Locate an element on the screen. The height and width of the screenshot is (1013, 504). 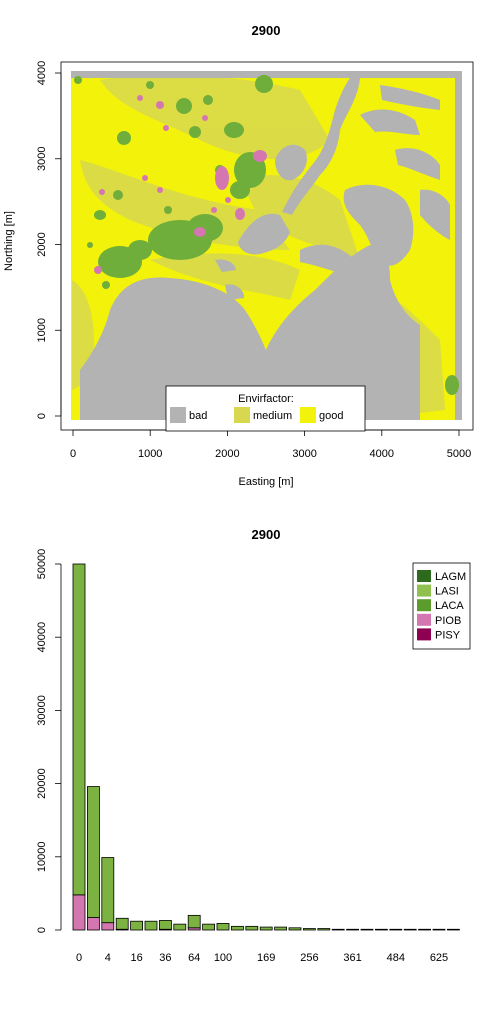
bar-legend-label-lasi: LASI is located at coordinates (447, 592).